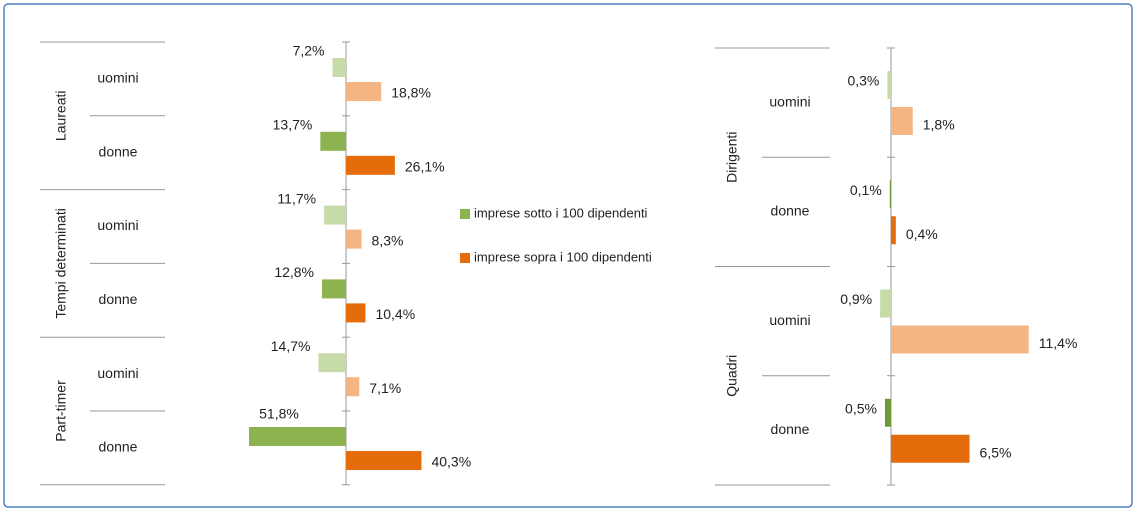 Image resolution: width=1136 pixels, height=516 pixels. What do you see at coordinates (866, 190) in the screenshot?
I see `value-label: 0,1%` at bounding box center [866, 190].